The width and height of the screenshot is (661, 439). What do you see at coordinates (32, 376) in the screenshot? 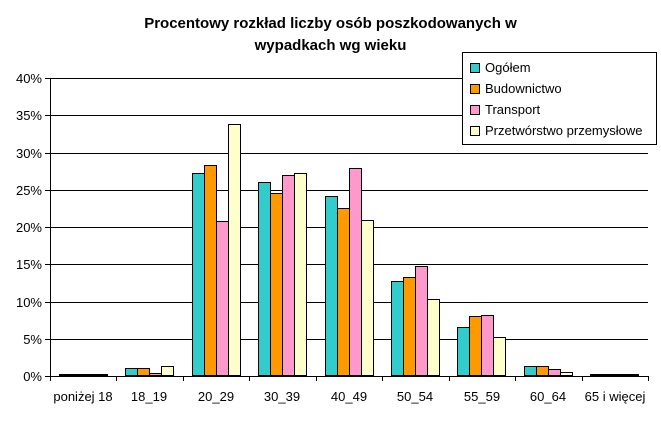
I see `y-axis-label: 0%` at bounding box center [32, 376].